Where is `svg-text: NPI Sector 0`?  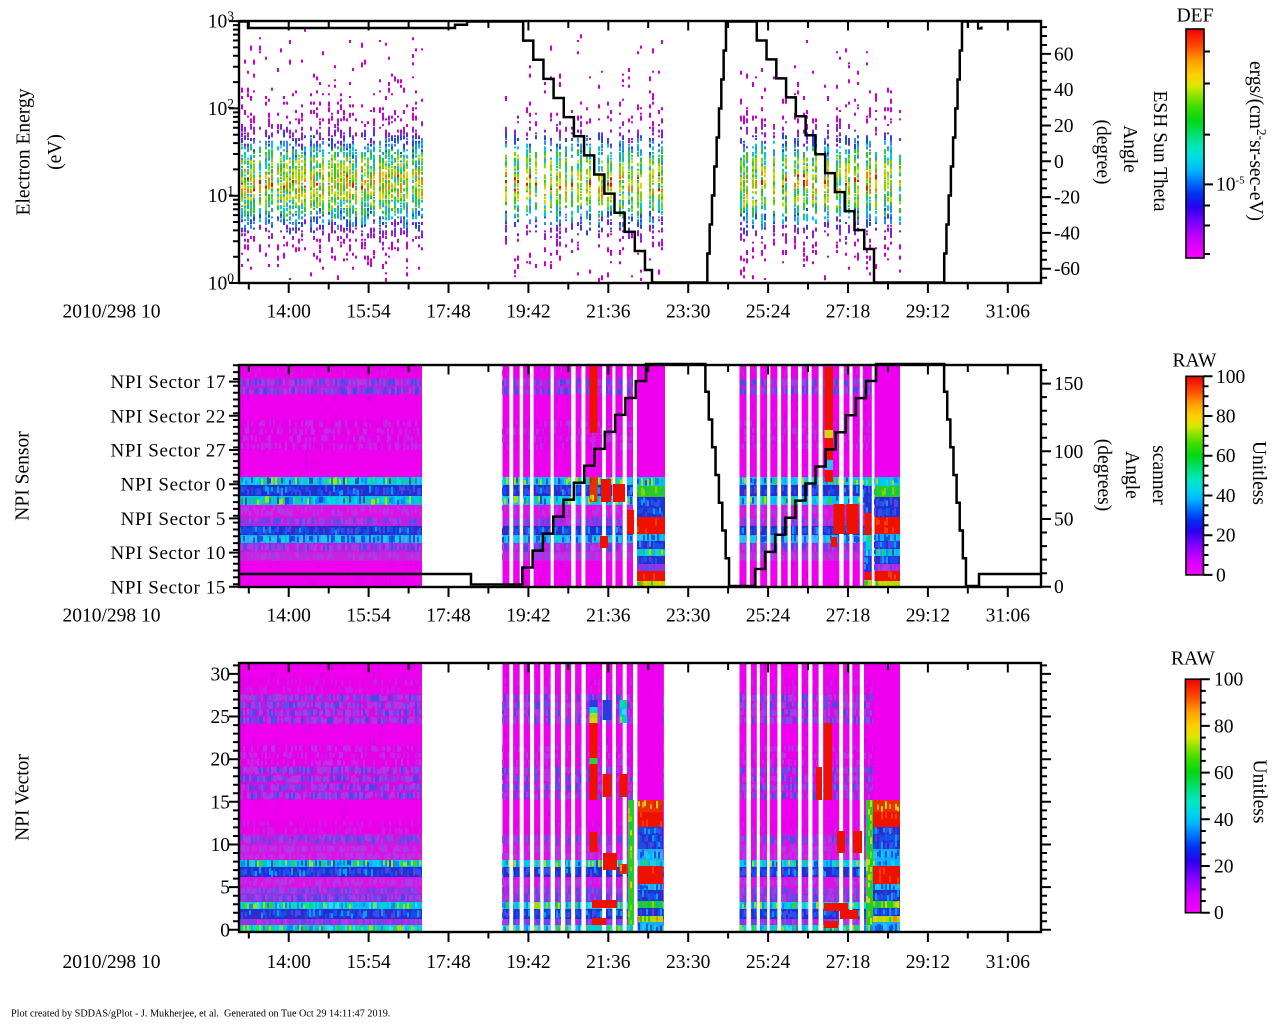
svg-text: NPI Sector 0 is located at coordinates (173, 485).